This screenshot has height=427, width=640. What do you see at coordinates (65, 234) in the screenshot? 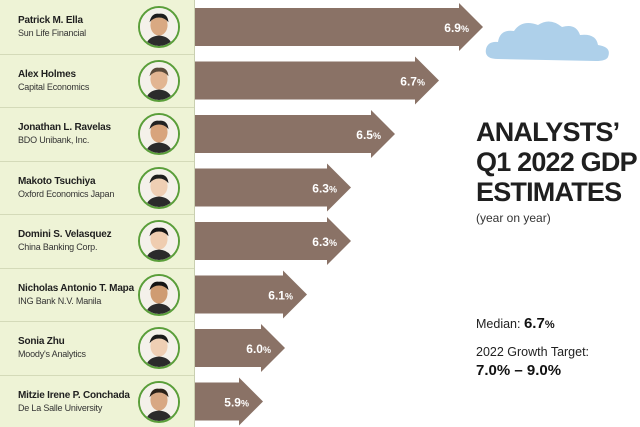
I see `analyst-name-5: Domini S. Velasquez` at bounding box center [65, 234].